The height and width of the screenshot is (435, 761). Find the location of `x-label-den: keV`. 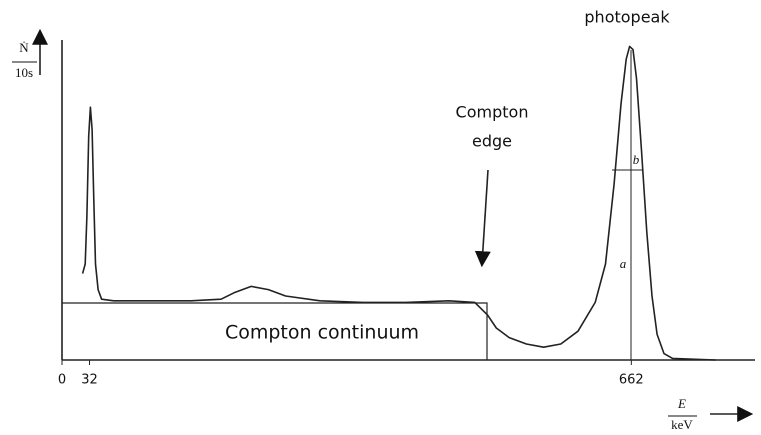

x-label-den: keV is located at coordinates (682, 424).